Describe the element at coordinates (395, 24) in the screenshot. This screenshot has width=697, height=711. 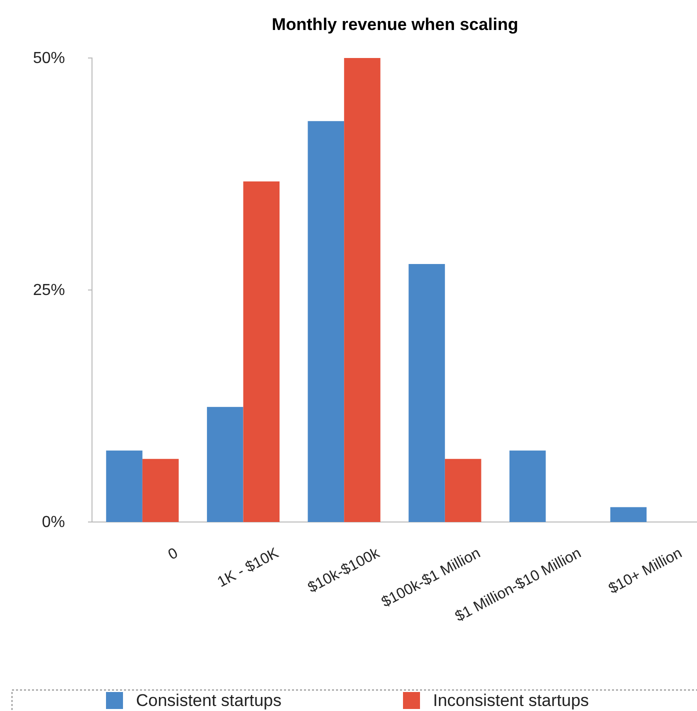
I see `chart-title: Monthly revenue when scaling` at that location.